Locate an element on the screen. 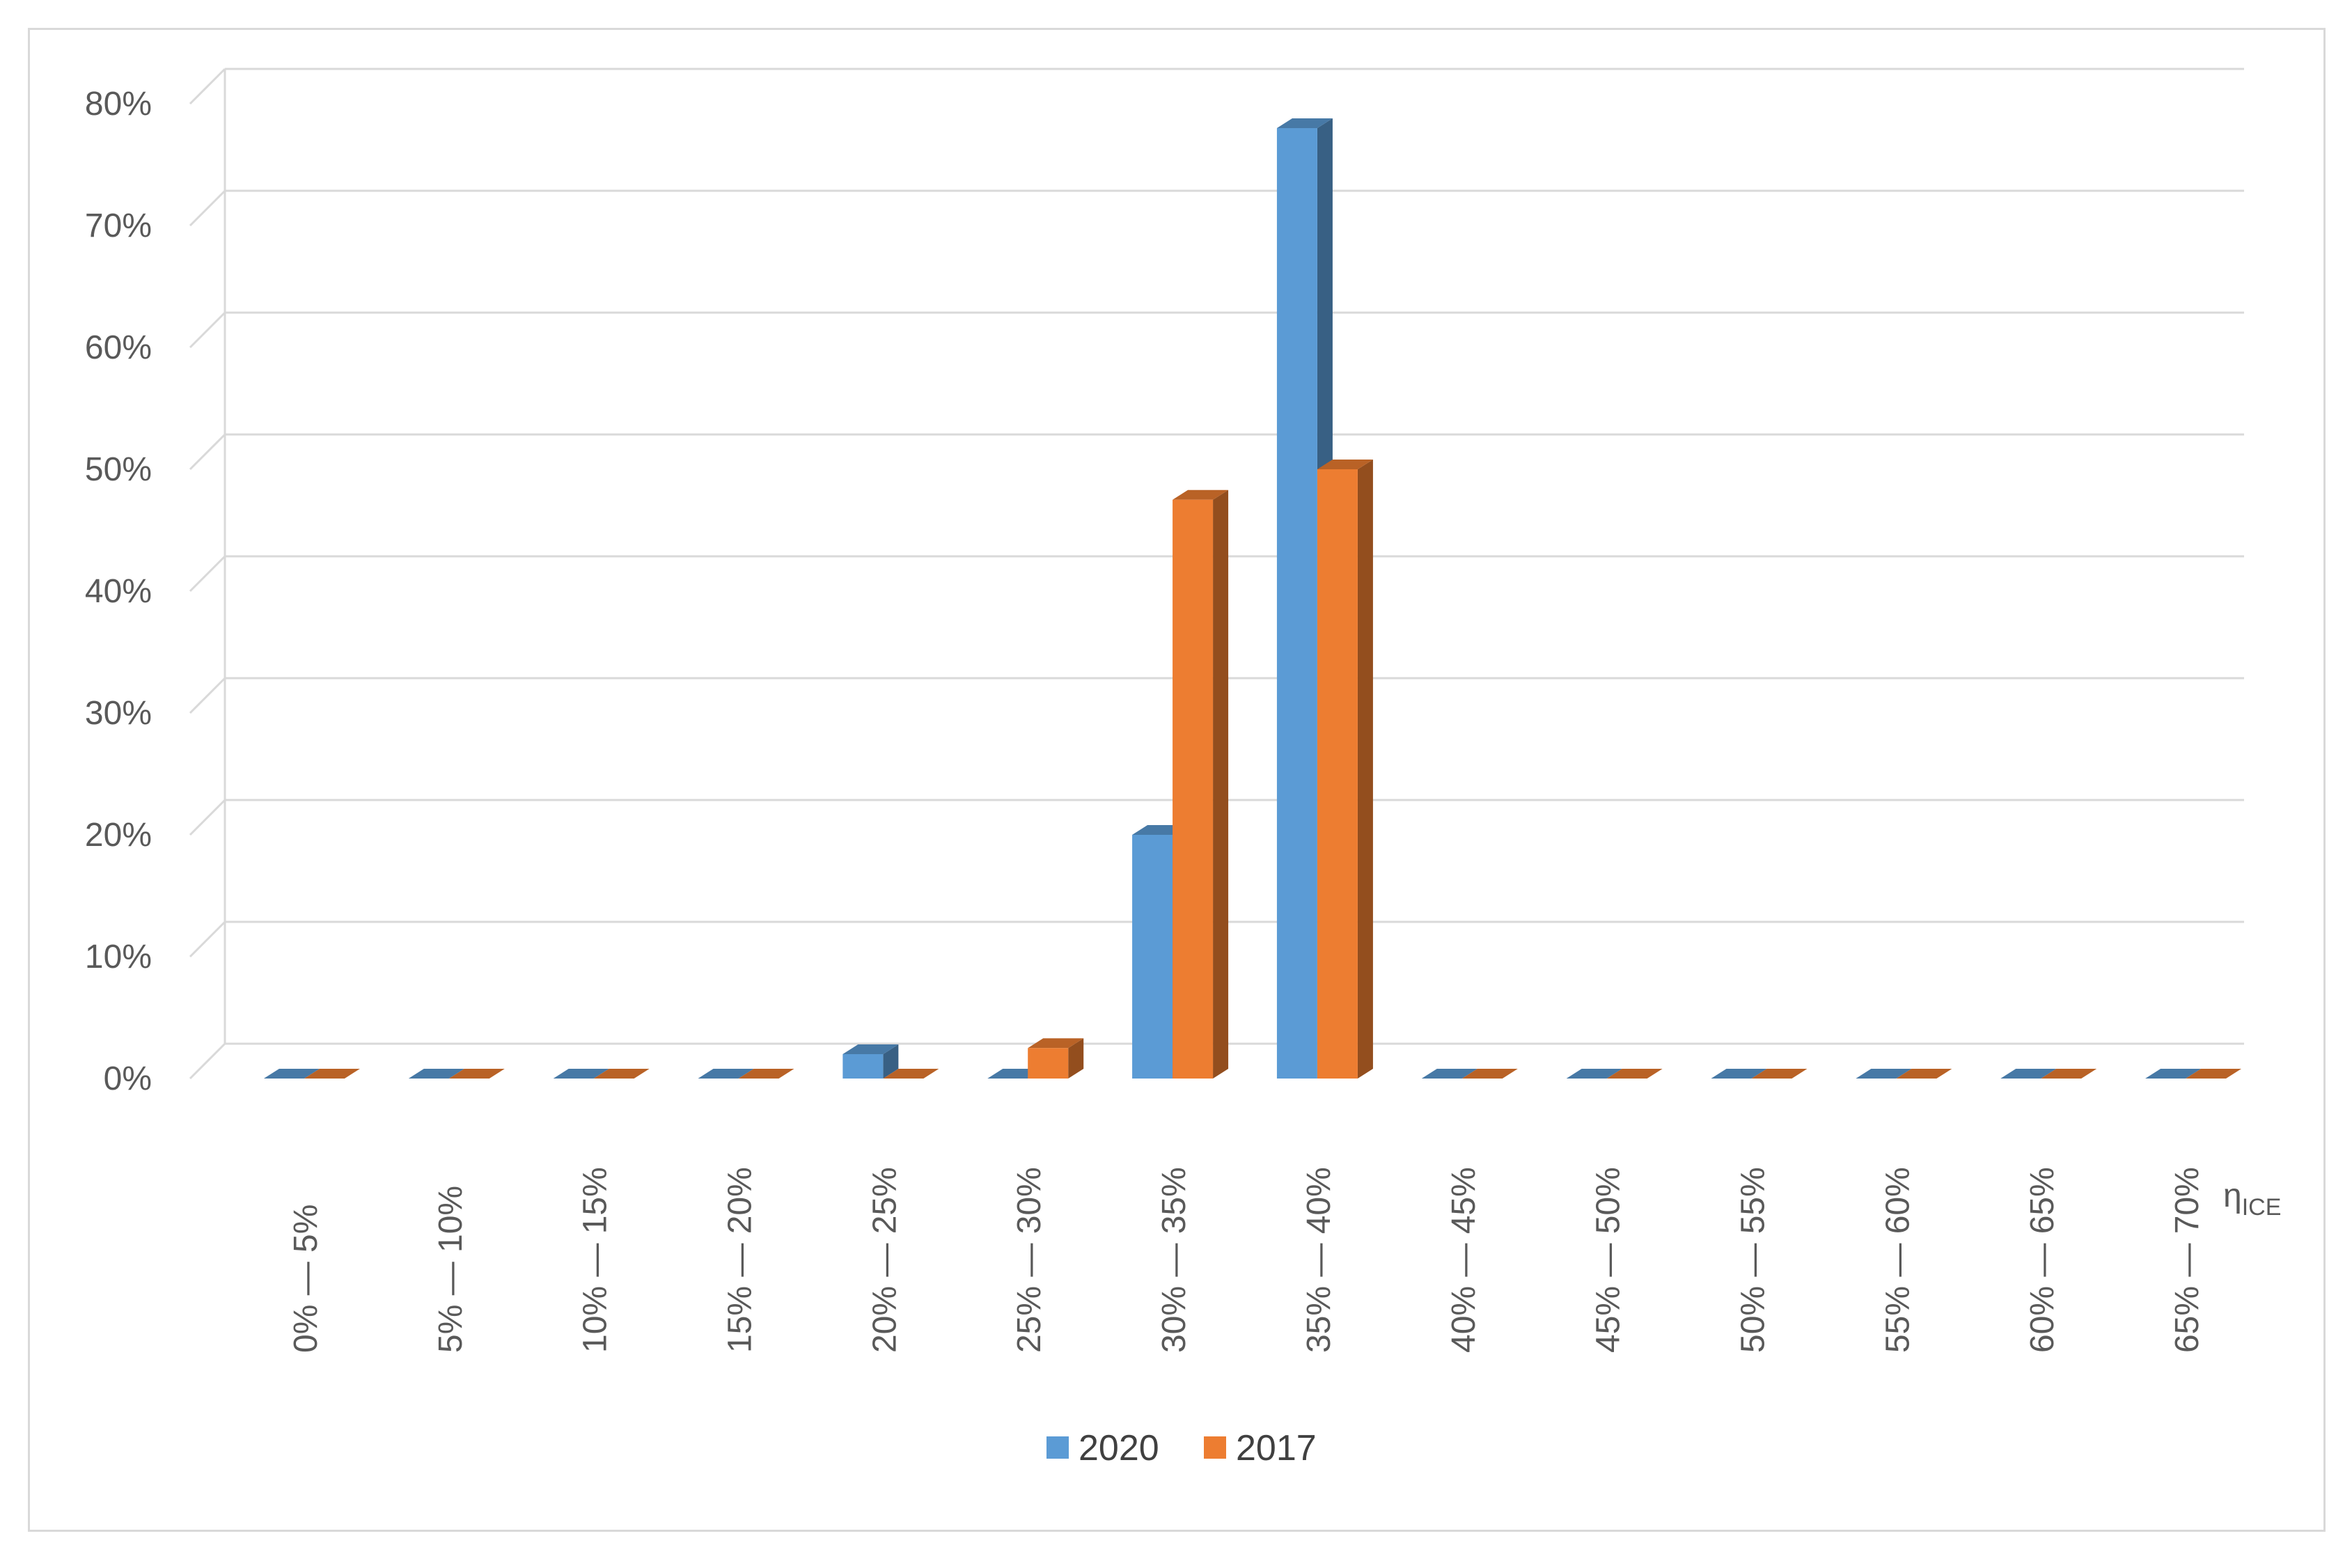 The height and width of the screenshot is (1568, 2352). x-axis-label: ηICE is located at coordinates (2252, 1199).